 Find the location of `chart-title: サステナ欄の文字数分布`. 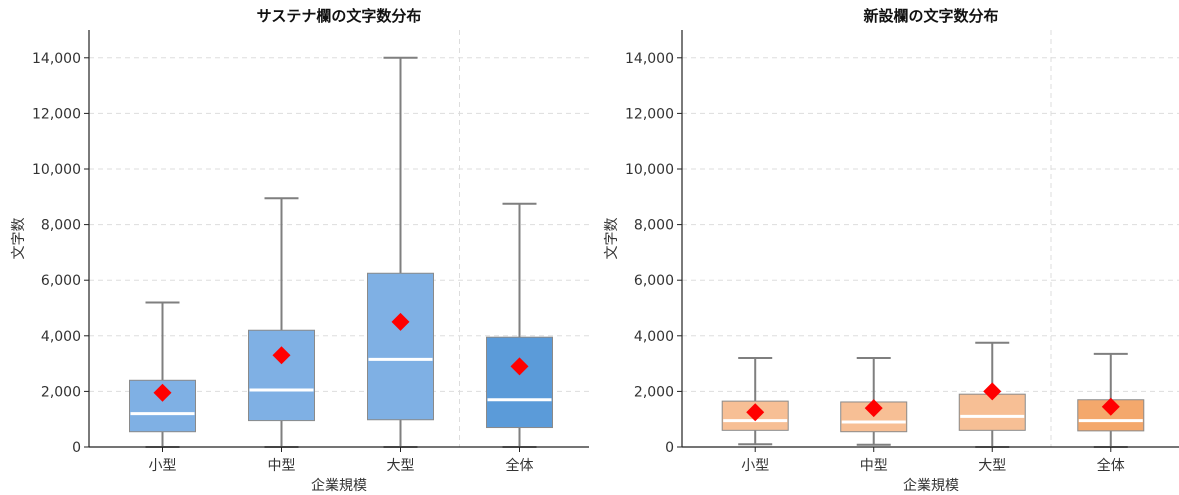

chart-title: サステナ欄の文字数分布 is located at coordinates (339, 16).